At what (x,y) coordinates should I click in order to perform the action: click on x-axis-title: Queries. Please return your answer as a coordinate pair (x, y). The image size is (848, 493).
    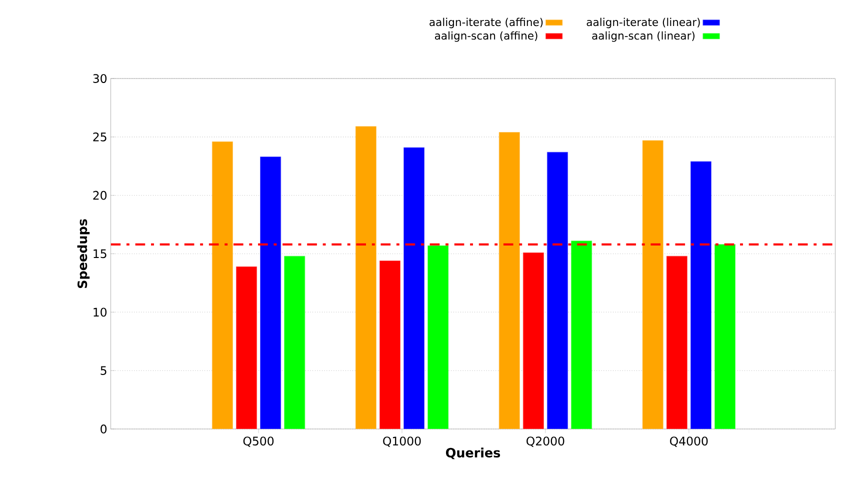
    Looking at the image, I should click on (473, 454).